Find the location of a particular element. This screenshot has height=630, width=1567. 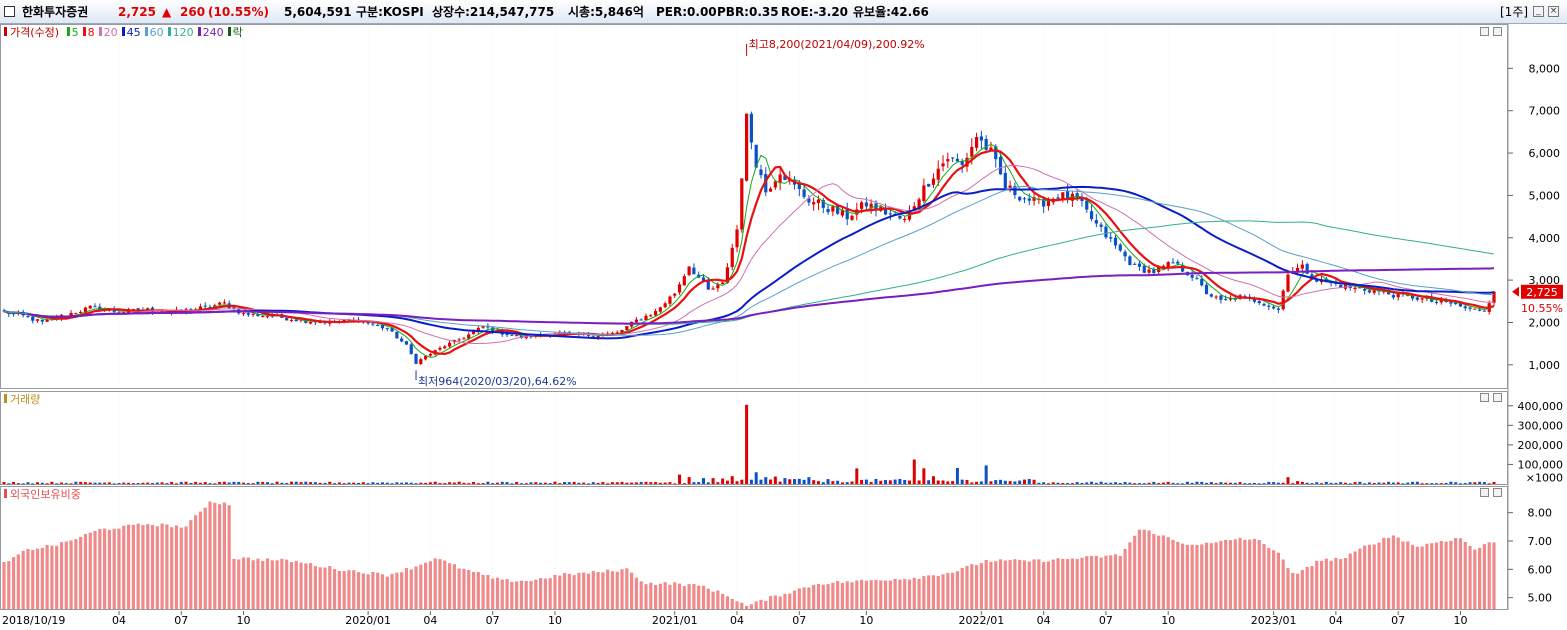

ma-legend-item: 45 is located at coordinates (133, 32).